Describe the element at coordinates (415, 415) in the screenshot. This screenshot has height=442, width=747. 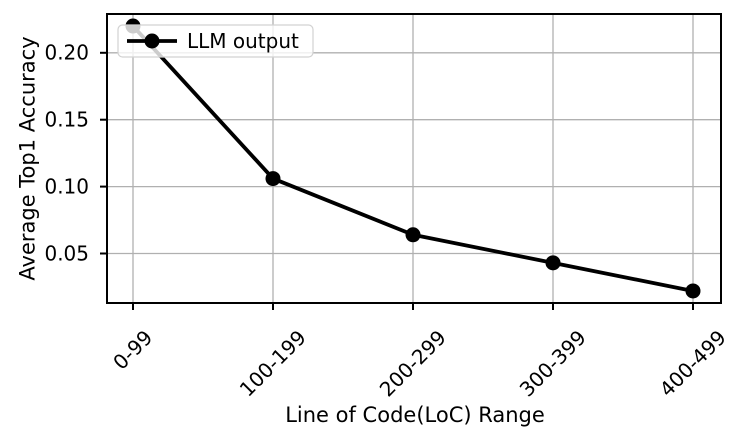
I see `x-axis-label: Line of Code(LoC) Range` at that location.